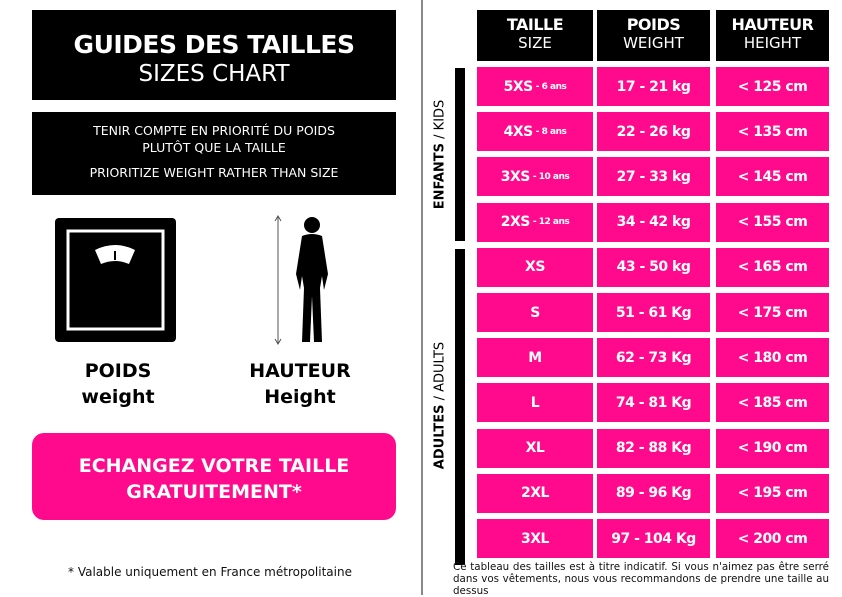 The height and width of the screenshot is (597, 842). What do you see at coordinates (772, 222) in the screenshot?
I see `height-cell: < 155 cm` at bounding box center [772, 222].